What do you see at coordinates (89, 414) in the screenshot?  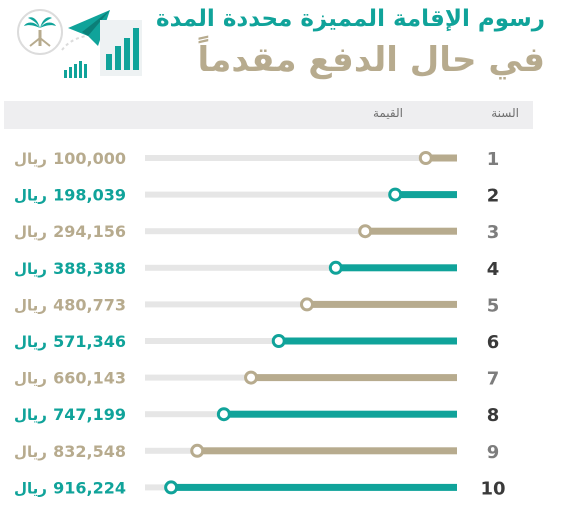 I see `value-label: 747,199` at bounding box center [89, 414].